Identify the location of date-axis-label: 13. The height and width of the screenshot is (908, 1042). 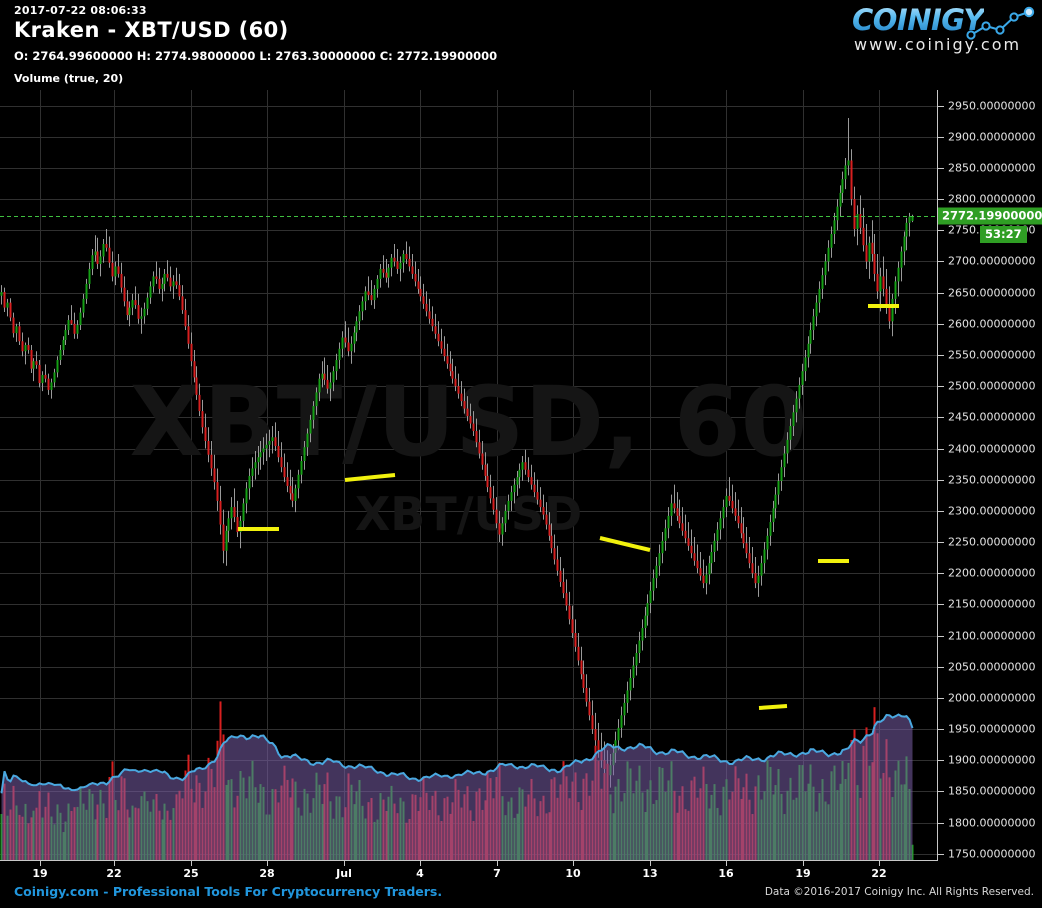
(650, 873).